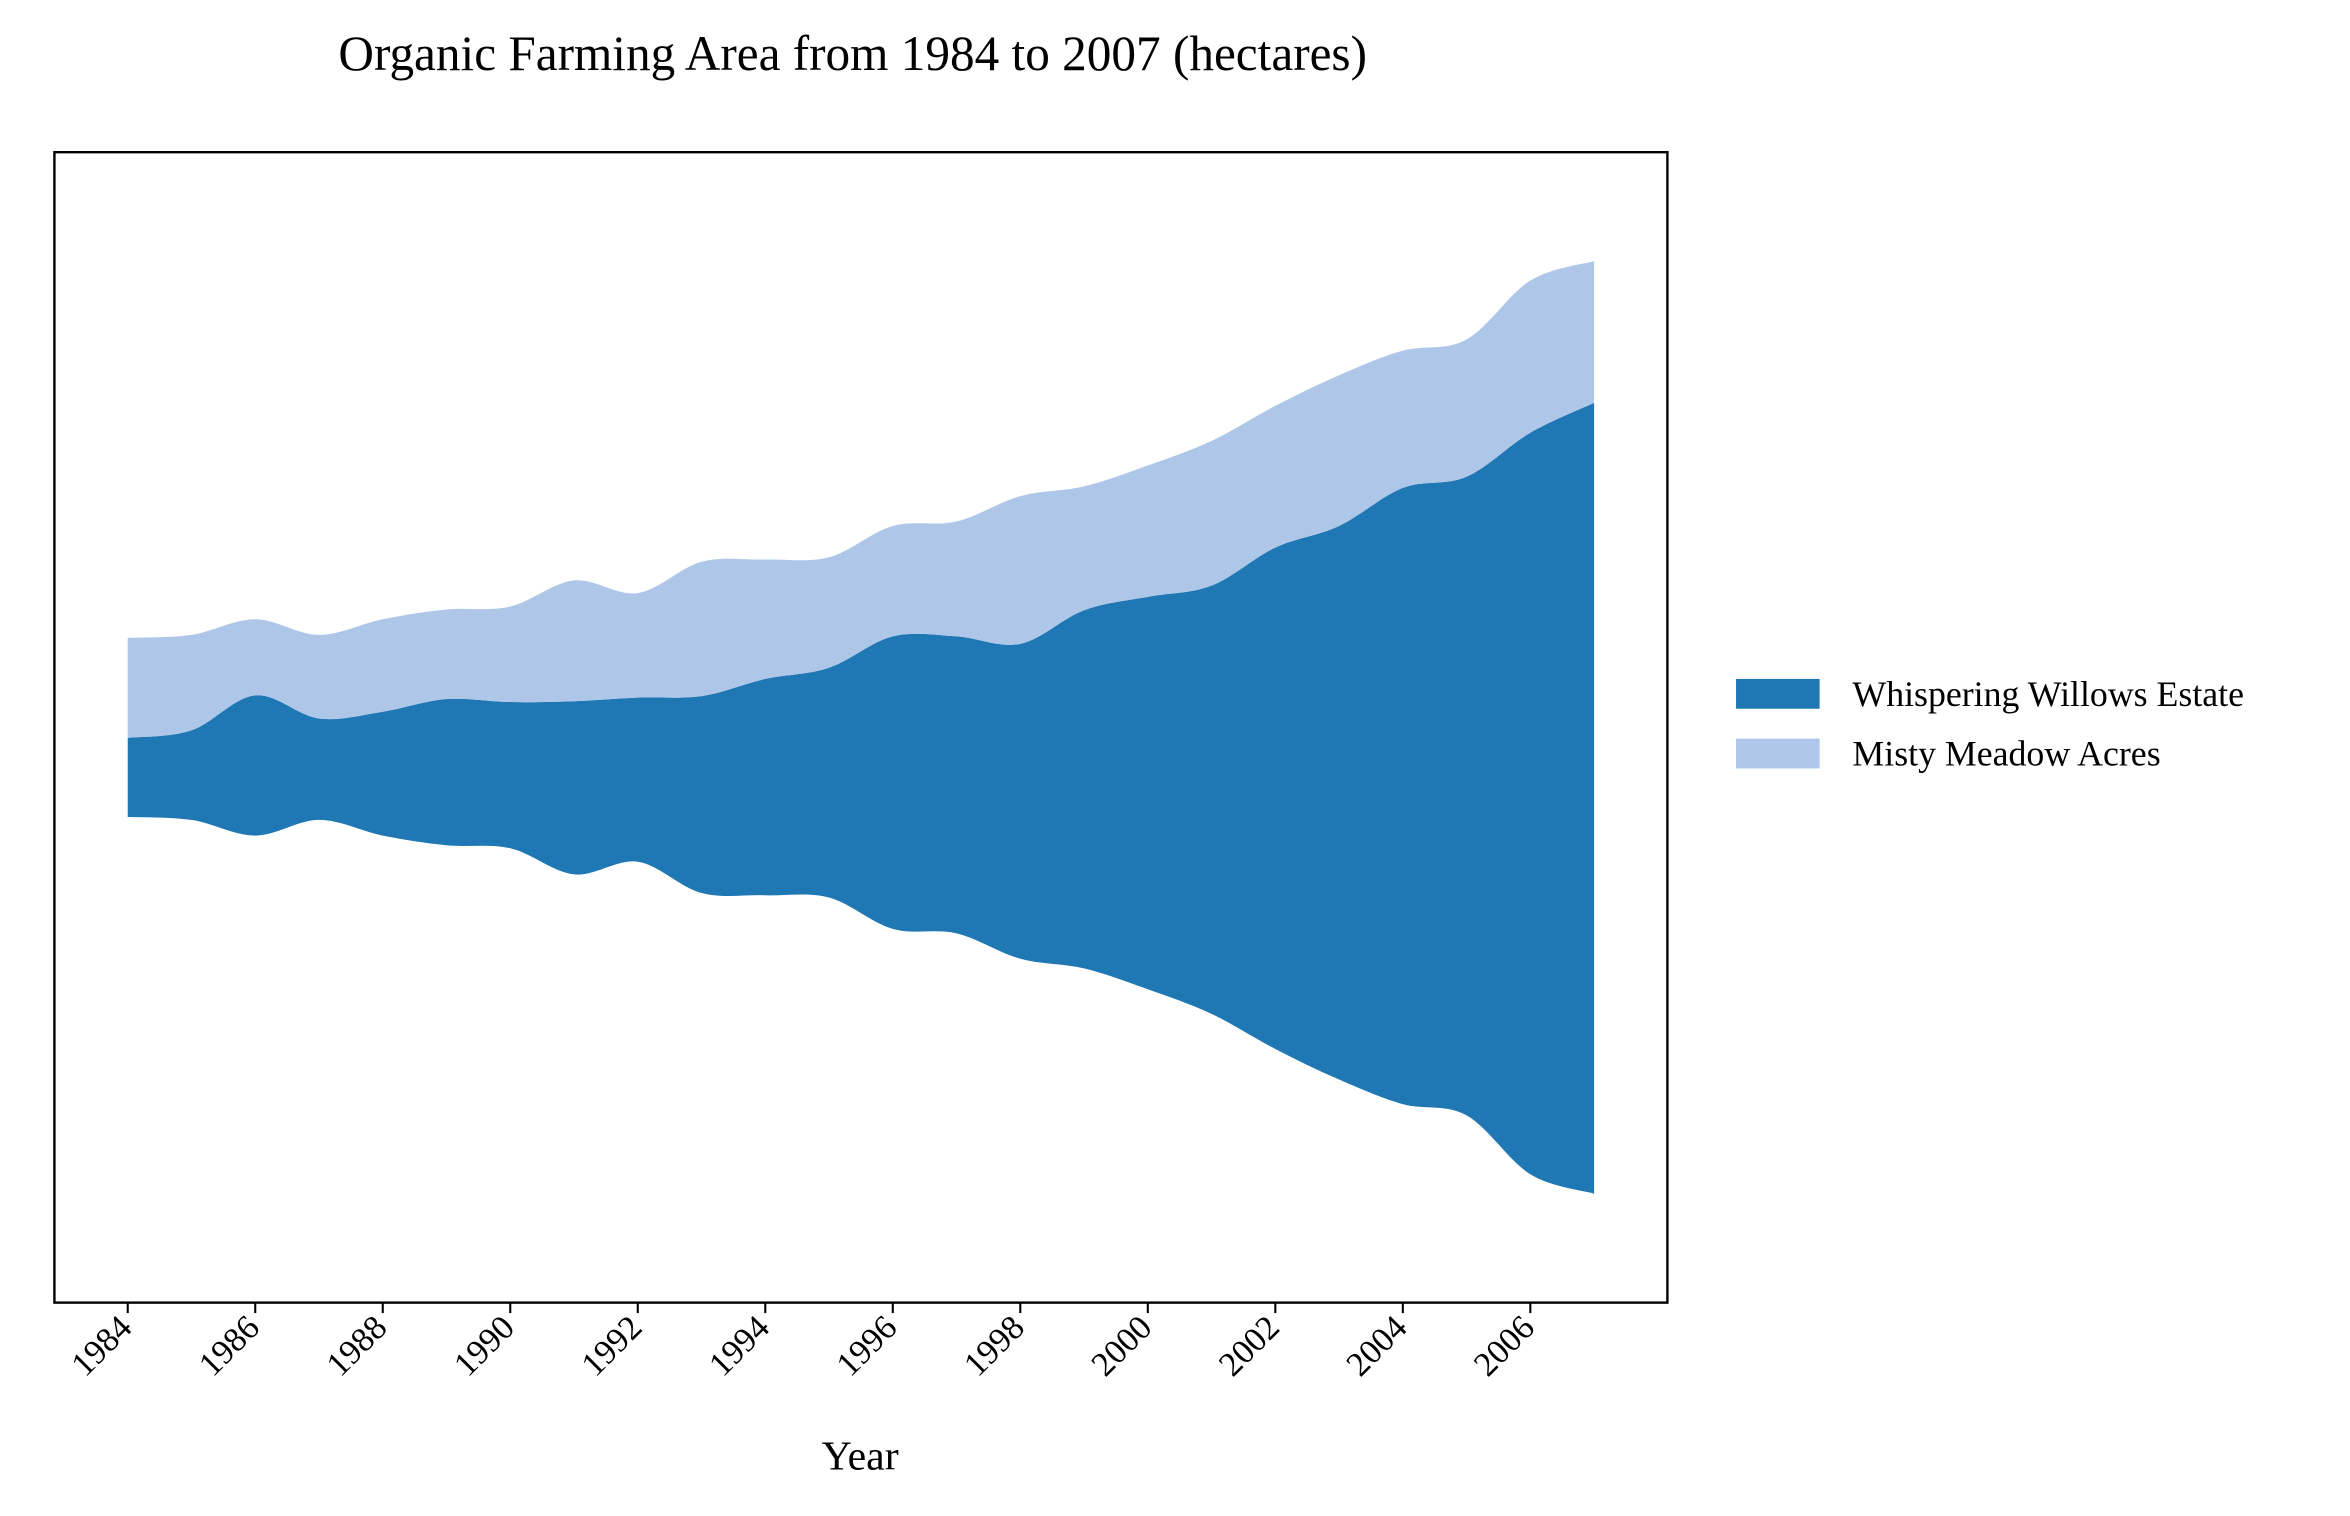  Describe the element at coordinates (739, 1345) in the screenshot. I see `x-tick-label: 1994` at that location.